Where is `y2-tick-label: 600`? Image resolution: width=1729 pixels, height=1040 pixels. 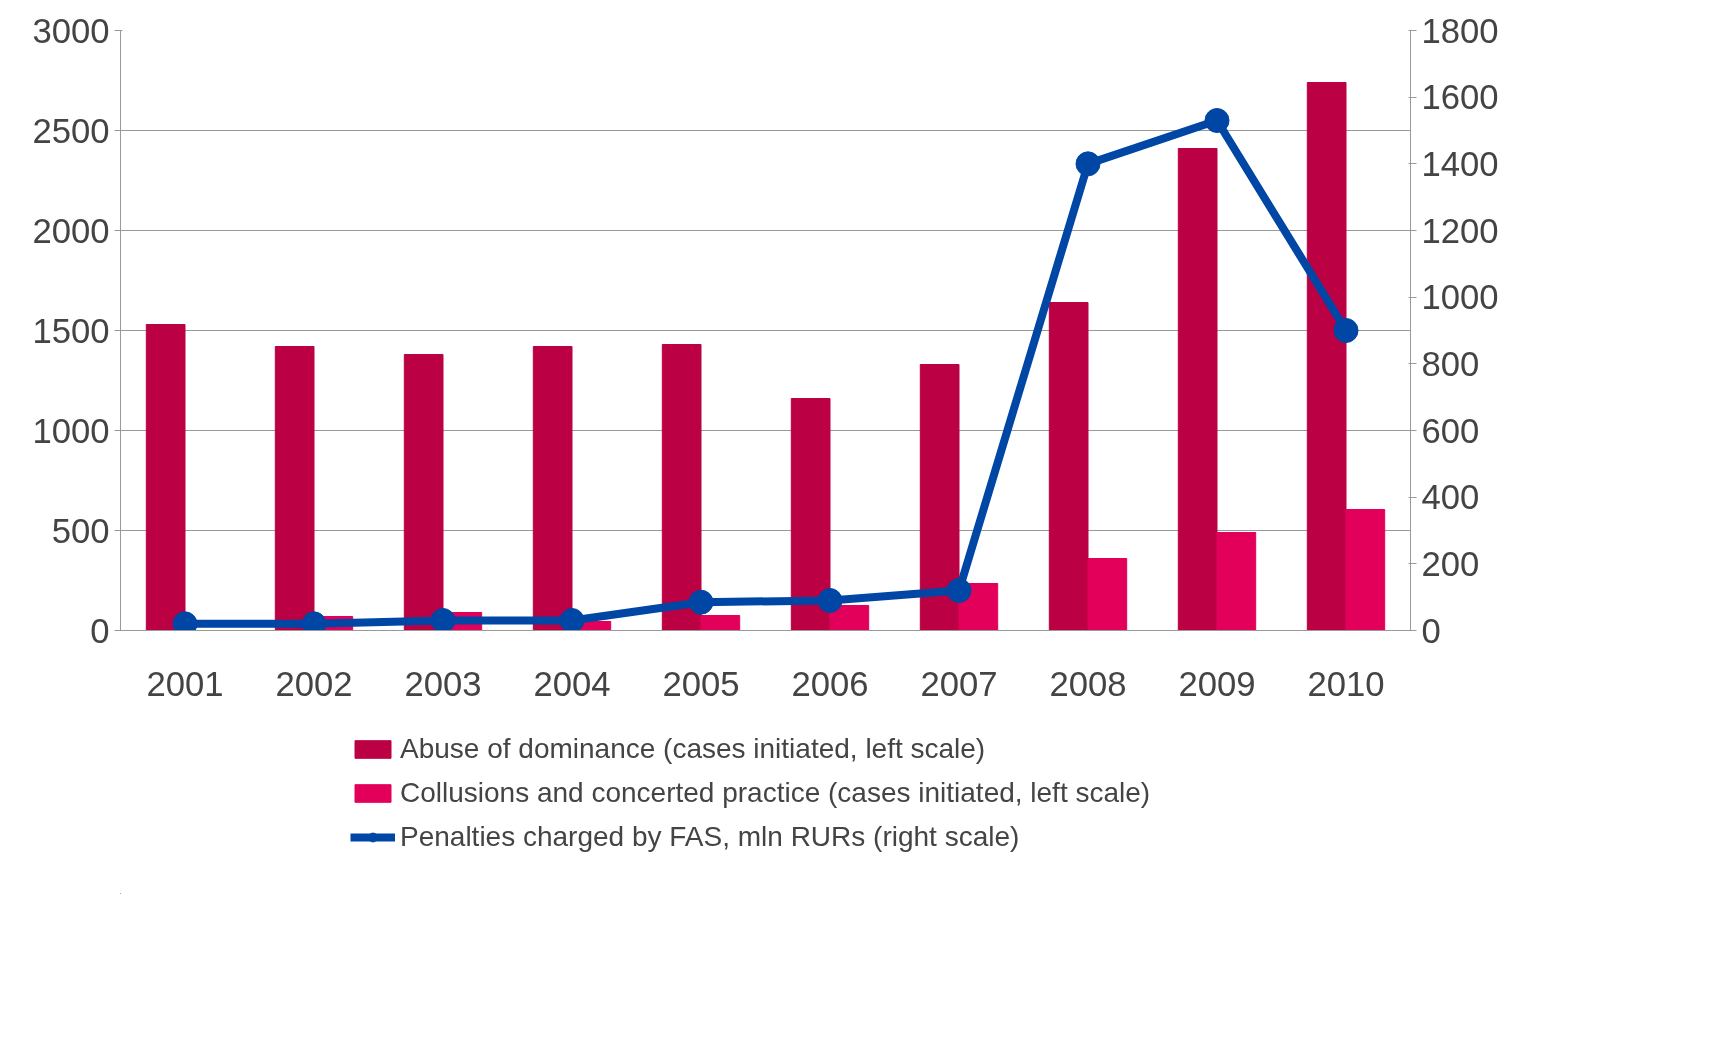
y2-tick-label: 600 is located at coordinates (1450, 430).